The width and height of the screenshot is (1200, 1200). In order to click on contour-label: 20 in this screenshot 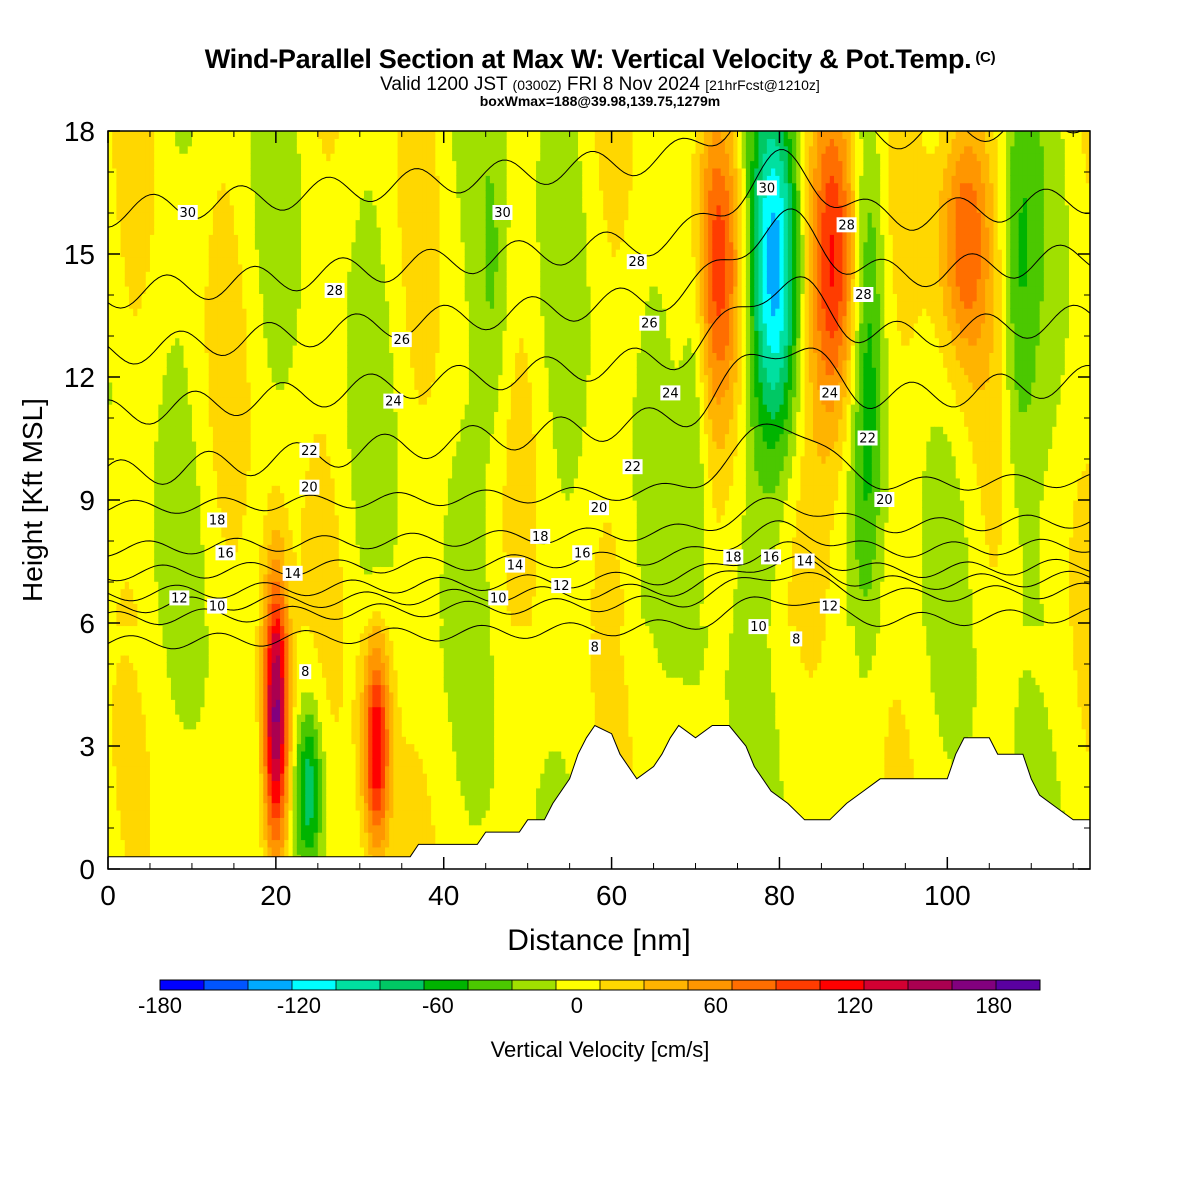, I will do `click(599, 508)`.